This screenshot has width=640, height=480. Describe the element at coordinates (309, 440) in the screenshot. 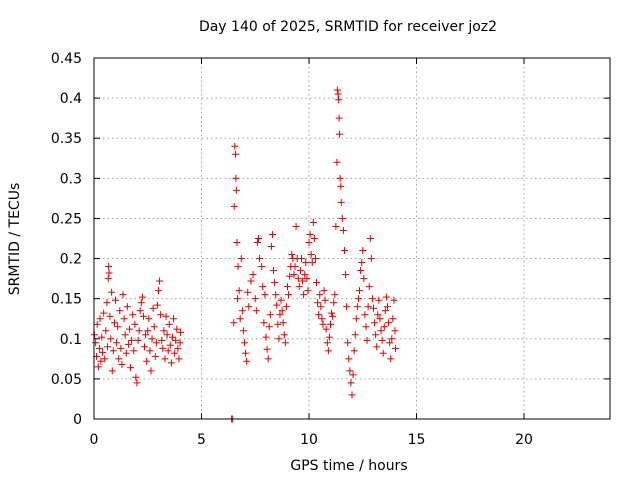

I see `x-tick-label: 10` at that location.